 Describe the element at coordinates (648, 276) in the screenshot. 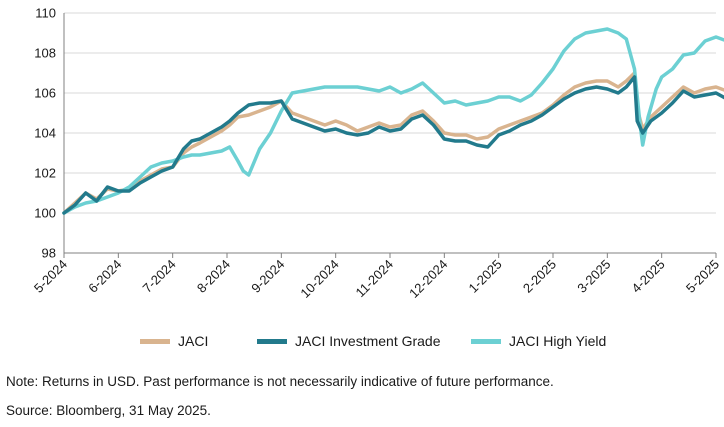

I see `x-tick-label: 4-2025` at that location.